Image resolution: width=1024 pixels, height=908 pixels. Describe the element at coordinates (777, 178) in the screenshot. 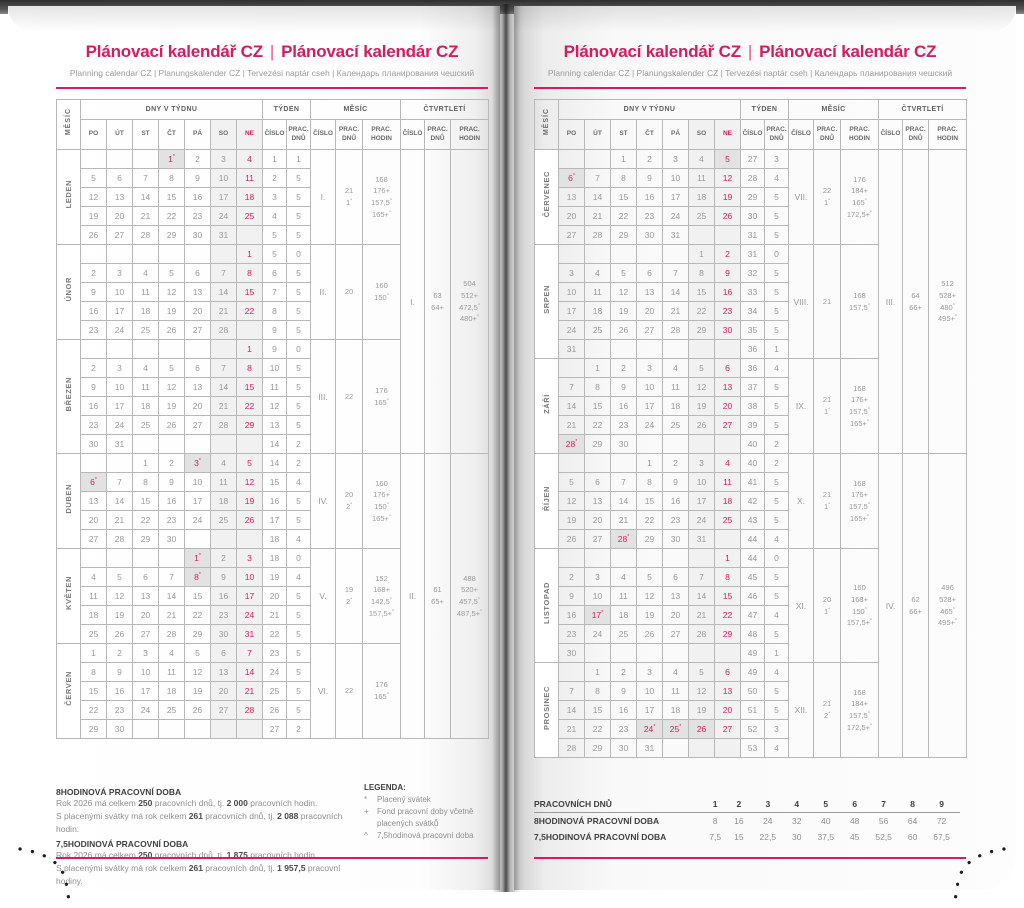

I see `week-workdays: 4` at that location.